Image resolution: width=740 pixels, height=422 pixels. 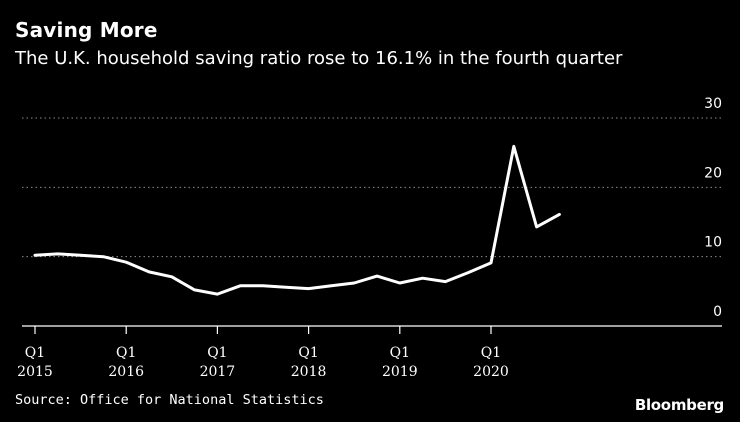 I want to click on y-axis-tick-labels: 0 10 20 30, so click(x=713, y=208).